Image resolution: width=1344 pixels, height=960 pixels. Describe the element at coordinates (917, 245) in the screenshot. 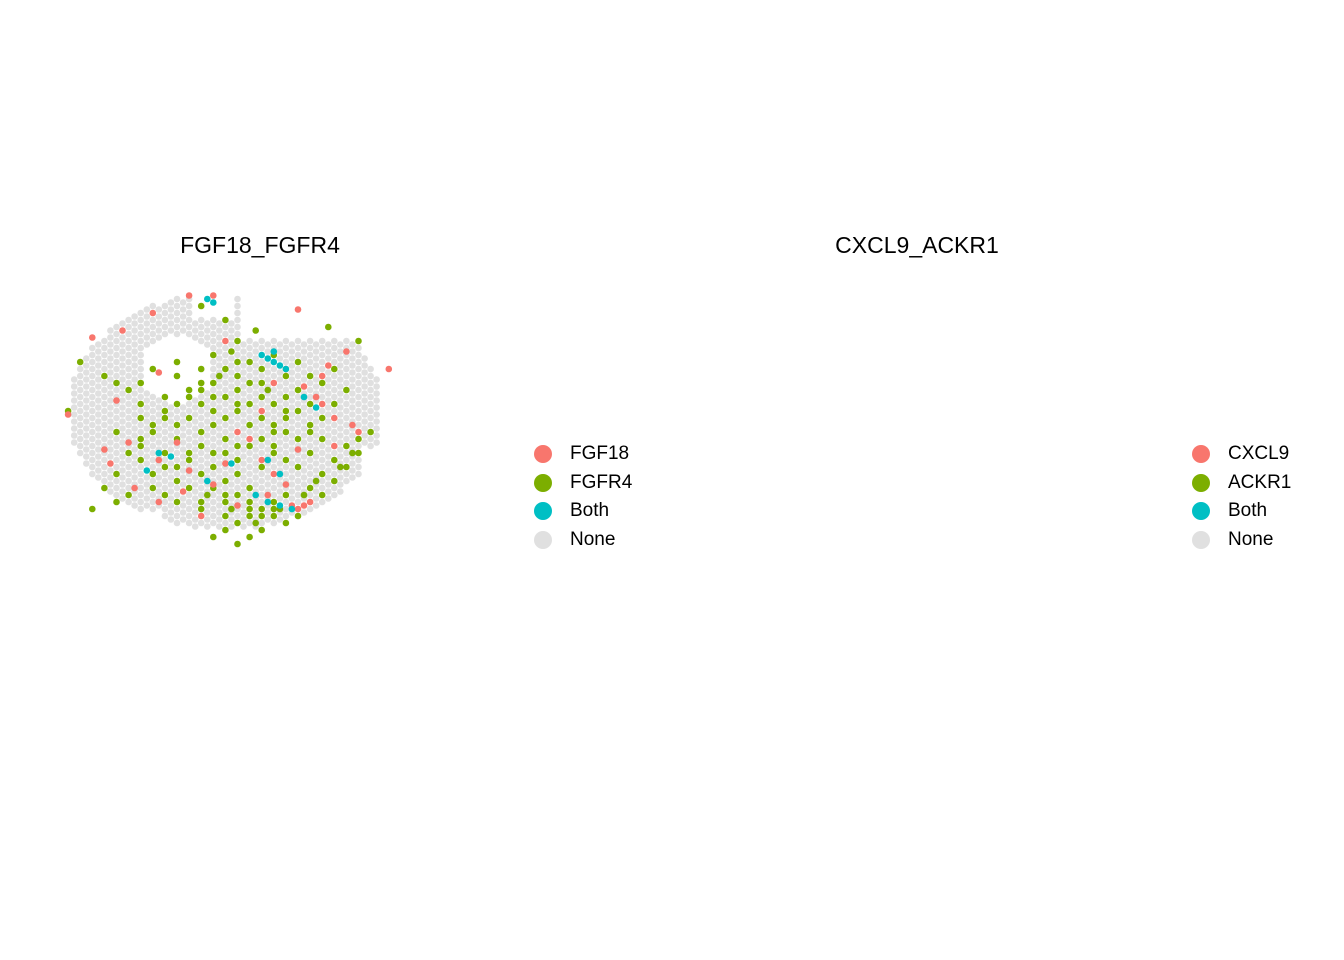

I see `chart-title: CXCL9_ACKR1` at that location.